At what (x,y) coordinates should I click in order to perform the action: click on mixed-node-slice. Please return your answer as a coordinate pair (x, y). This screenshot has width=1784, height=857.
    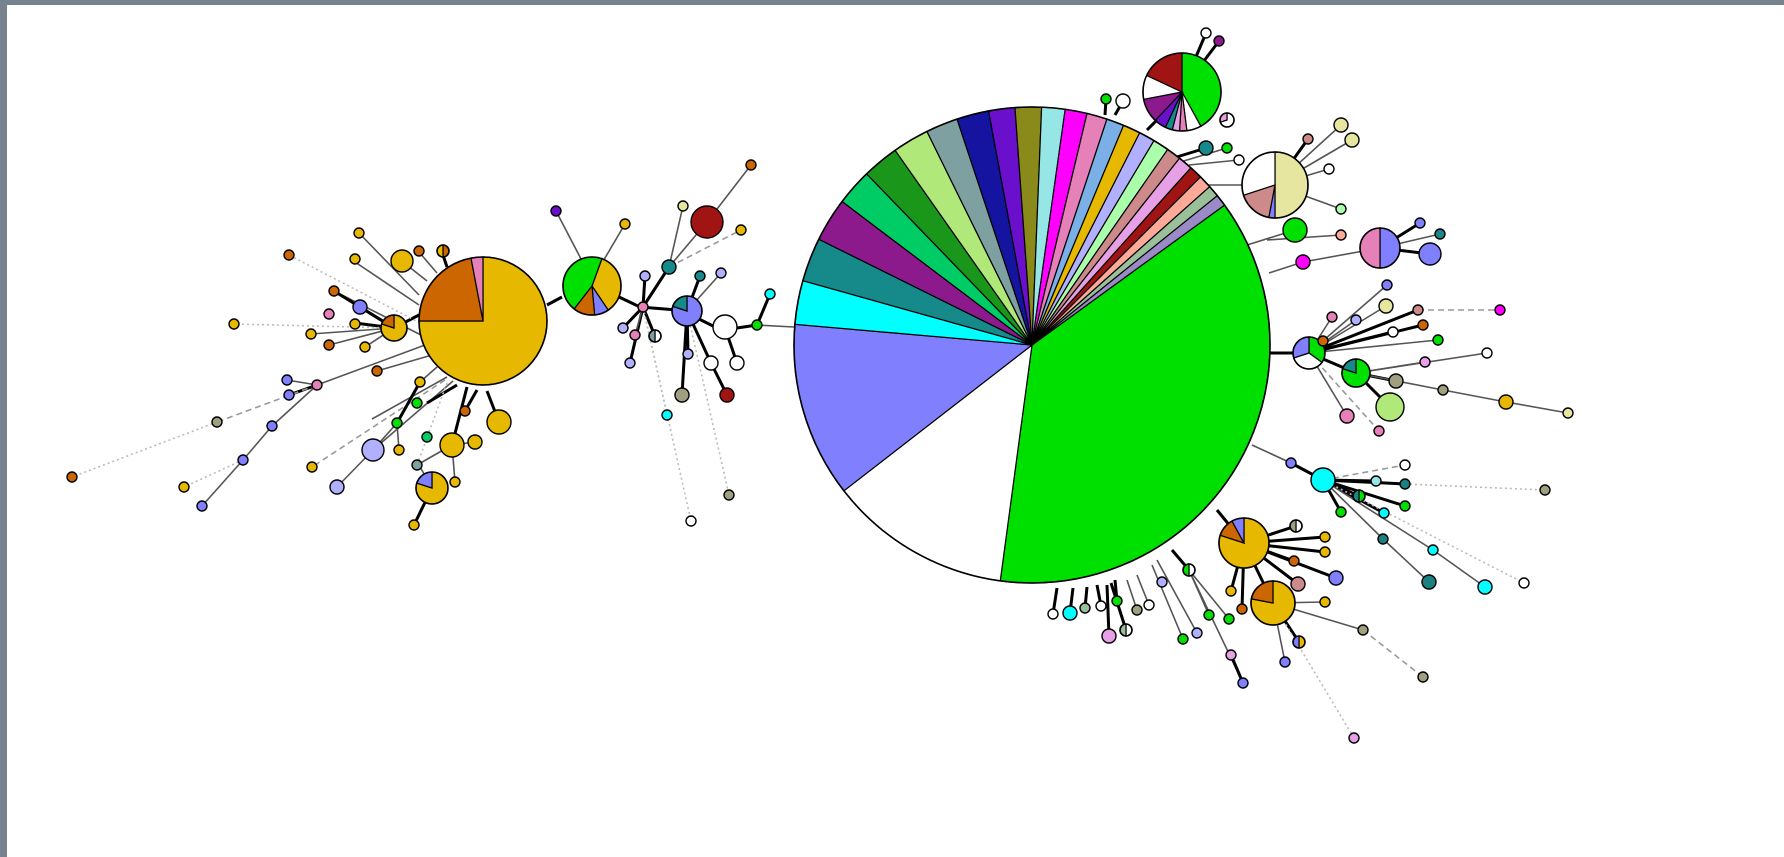
    Looking at the image, I should click on (1370, 248).